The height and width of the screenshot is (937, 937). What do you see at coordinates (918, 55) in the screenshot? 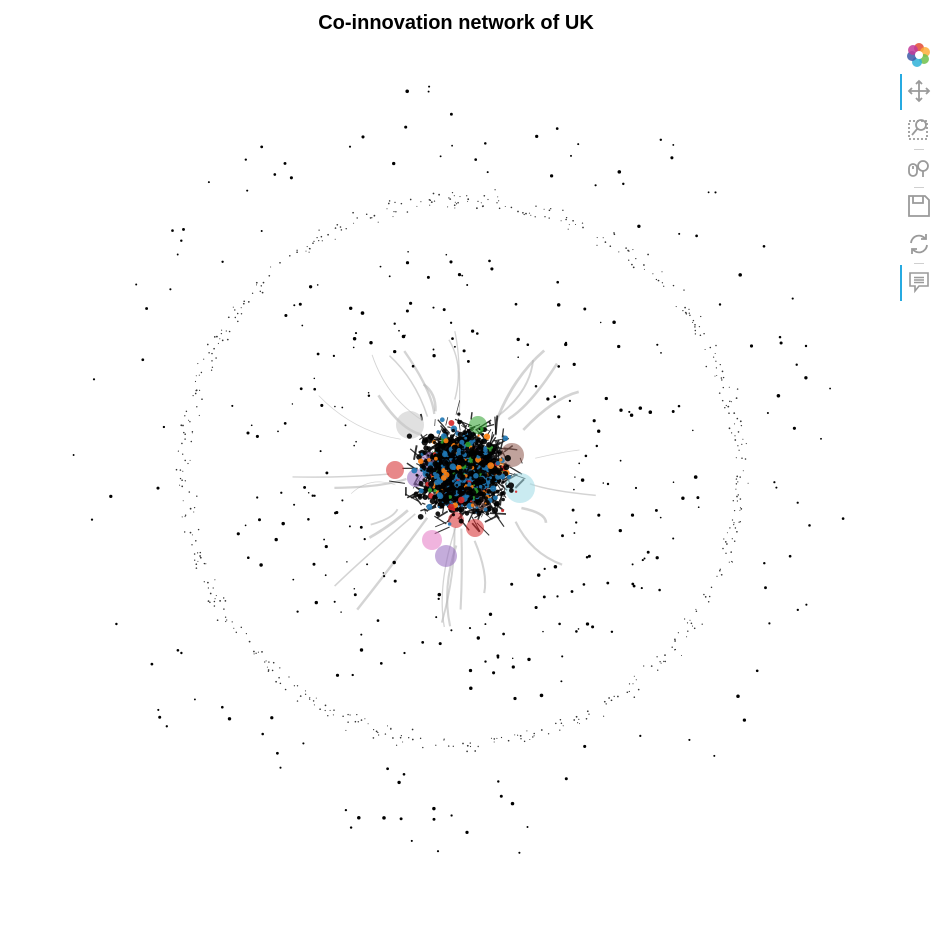
I see `bokeh-logo` at bounding box center [918, 55].